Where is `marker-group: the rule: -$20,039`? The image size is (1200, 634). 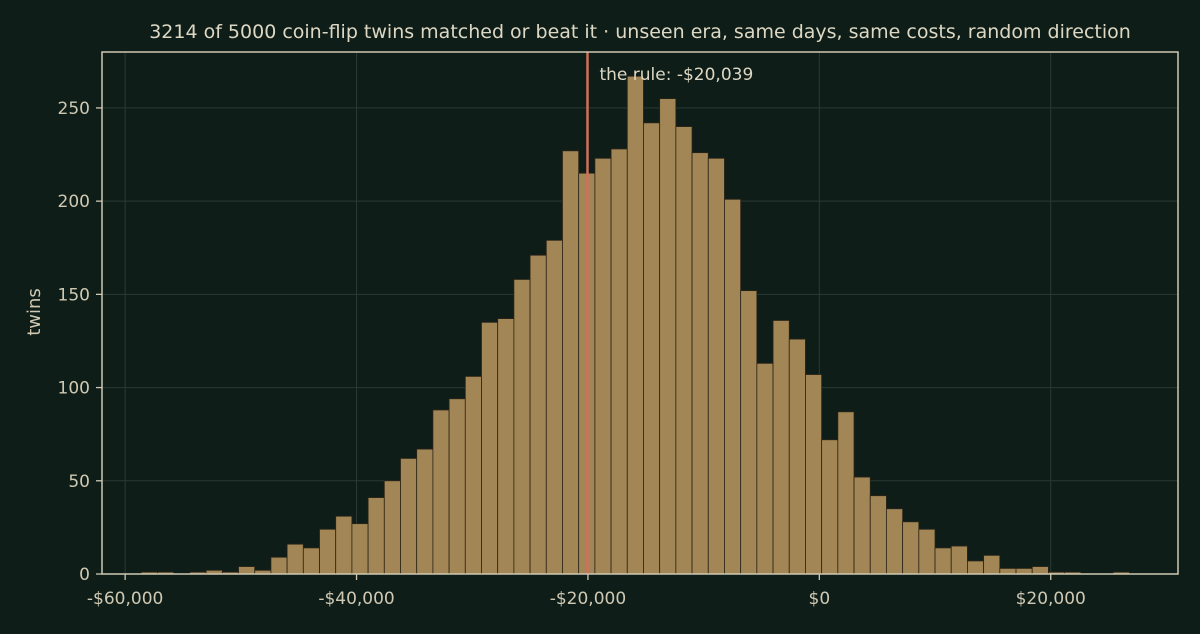 marker-group: the rule: -$20,039 is located at coordinates (669, 313).